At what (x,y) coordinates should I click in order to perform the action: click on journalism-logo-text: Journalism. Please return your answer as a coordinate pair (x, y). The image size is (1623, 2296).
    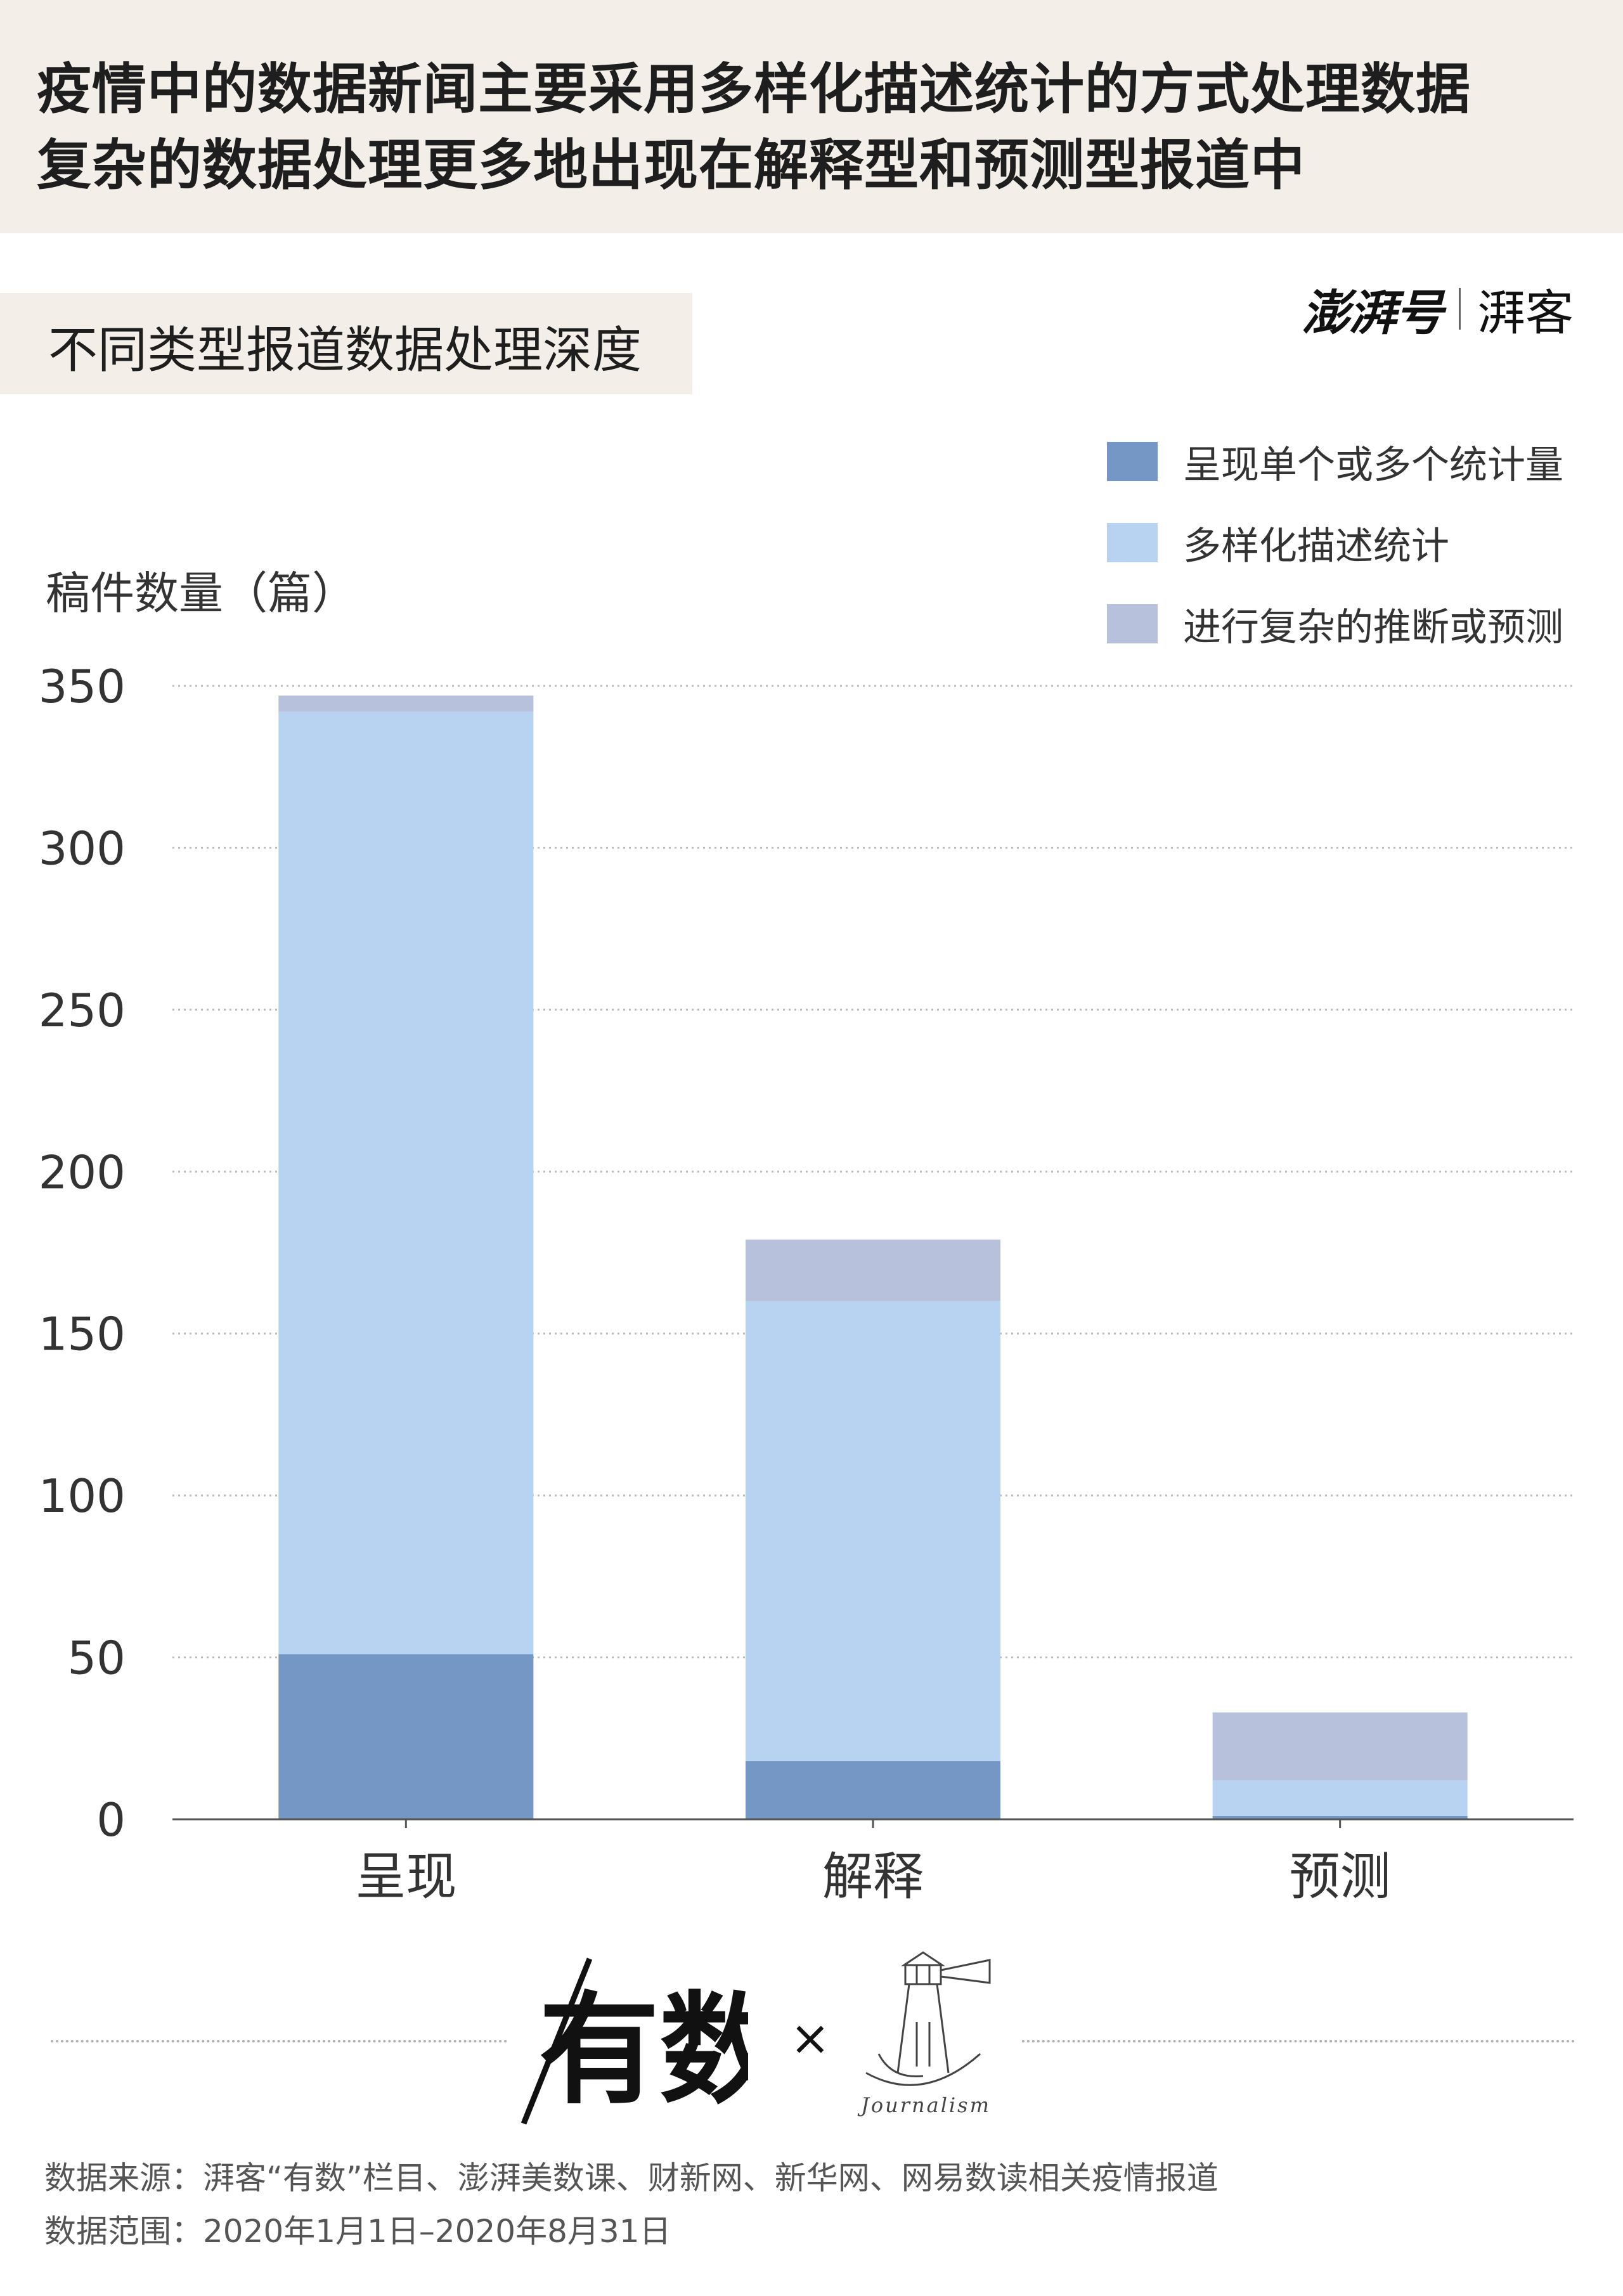
    Looking at the image, I should click on (924, 2105).